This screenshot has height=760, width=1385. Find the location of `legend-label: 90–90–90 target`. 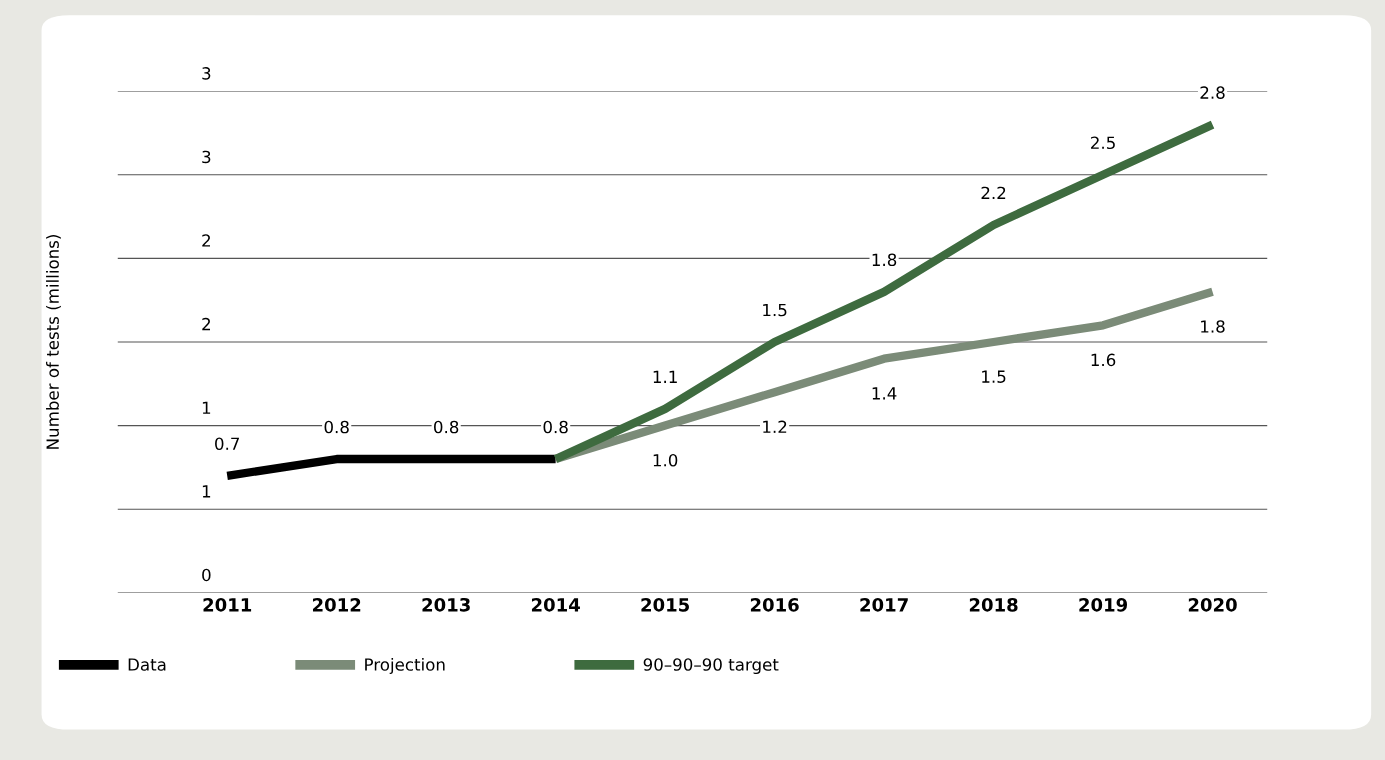

legend-label: 90–90–90 target is located at coordinates (711, 666).